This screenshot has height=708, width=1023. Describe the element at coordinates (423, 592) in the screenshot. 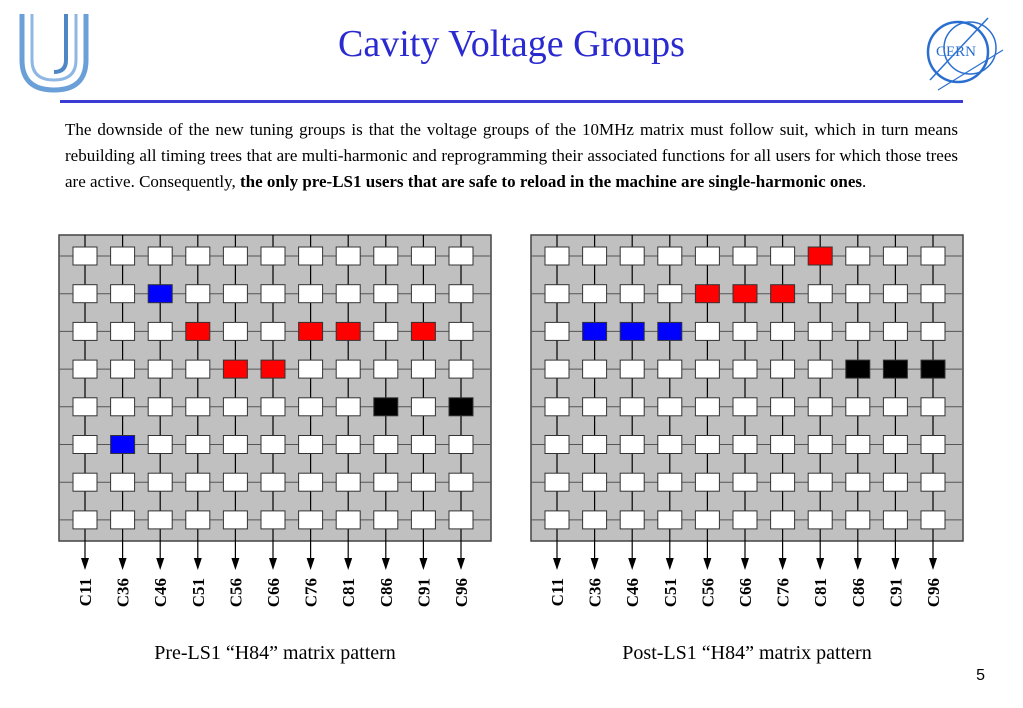

I see `pre-ls1-column-label: C91` at that location.